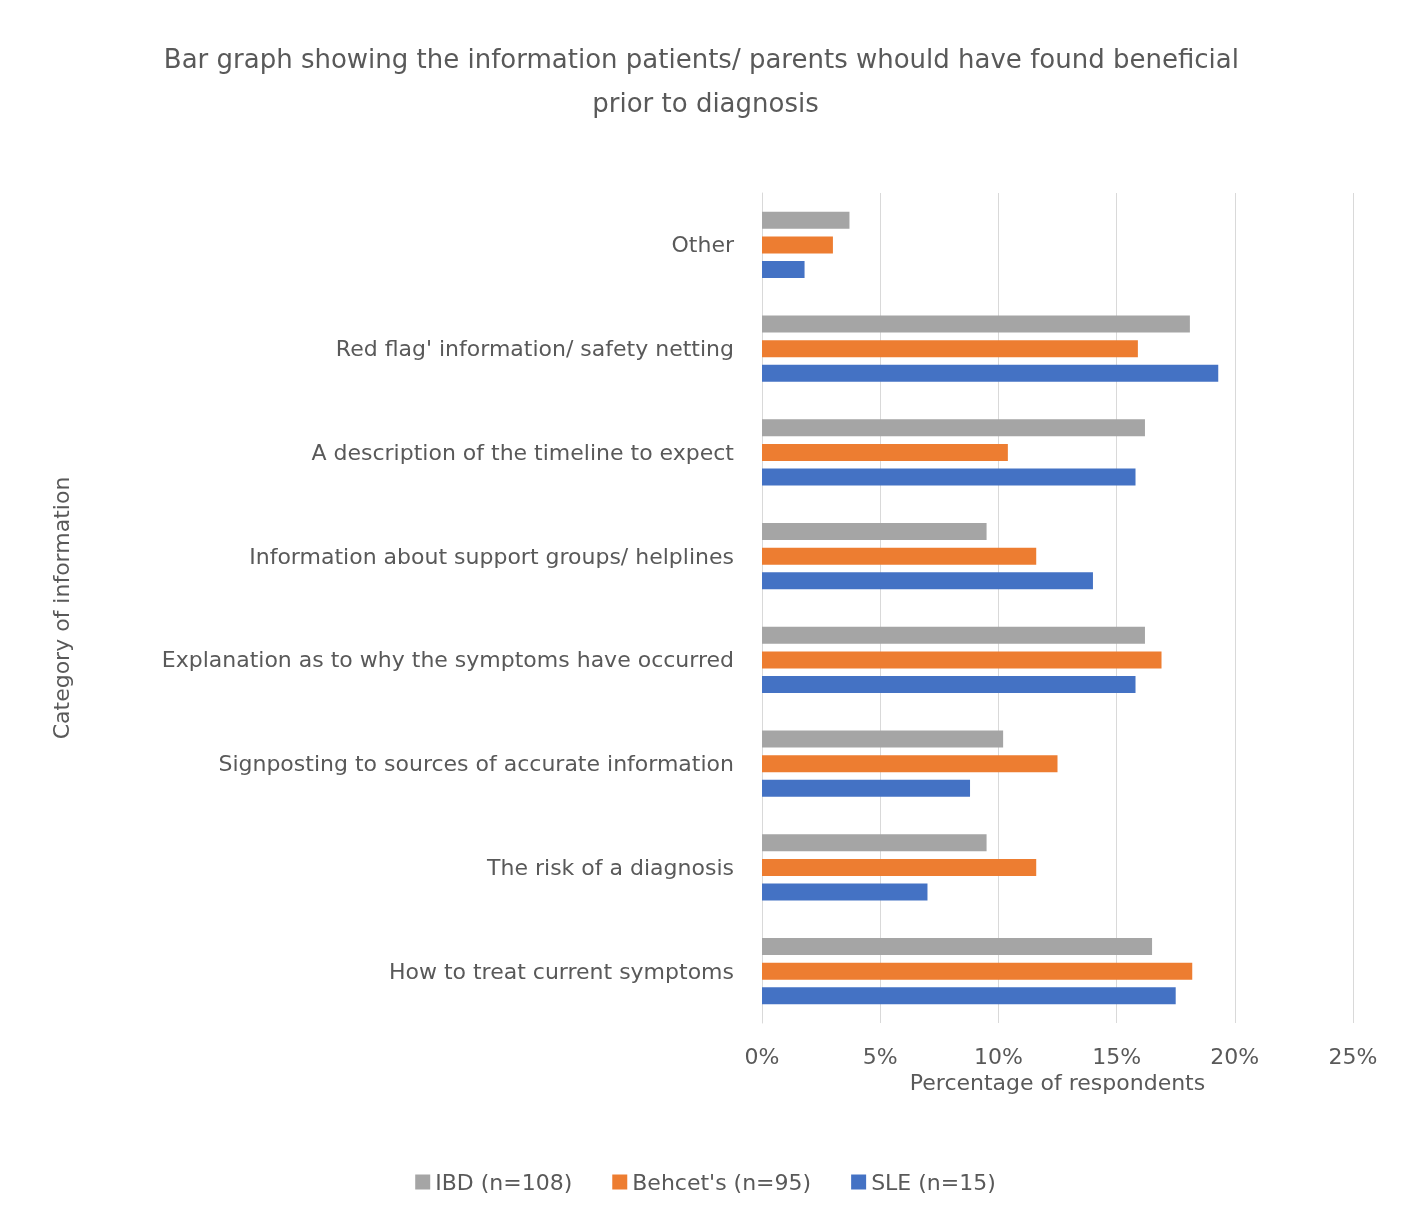 The height and width of the screenshot is (1213, 1411). I want to click on x-tick-label: 10%, so click(998, 1056).